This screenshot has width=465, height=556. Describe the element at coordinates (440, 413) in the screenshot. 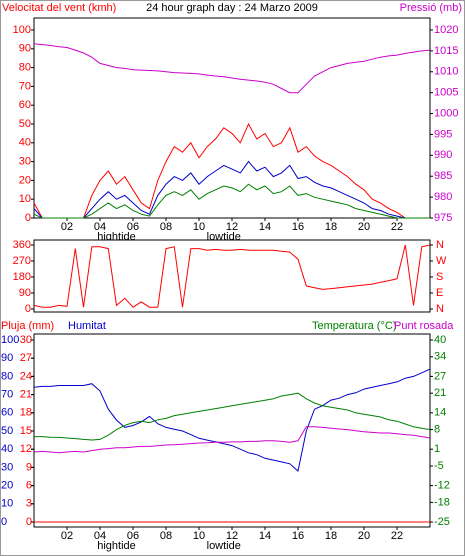

I see `y2-tick-label: 14` at that location.